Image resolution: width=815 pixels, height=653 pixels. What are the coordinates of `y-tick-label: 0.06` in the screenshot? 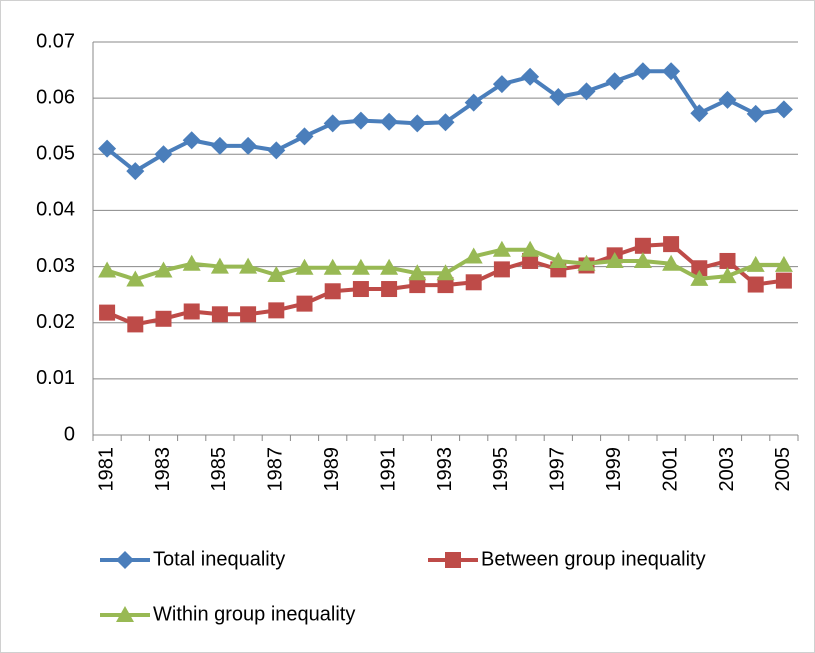 It's located at (55, 97).